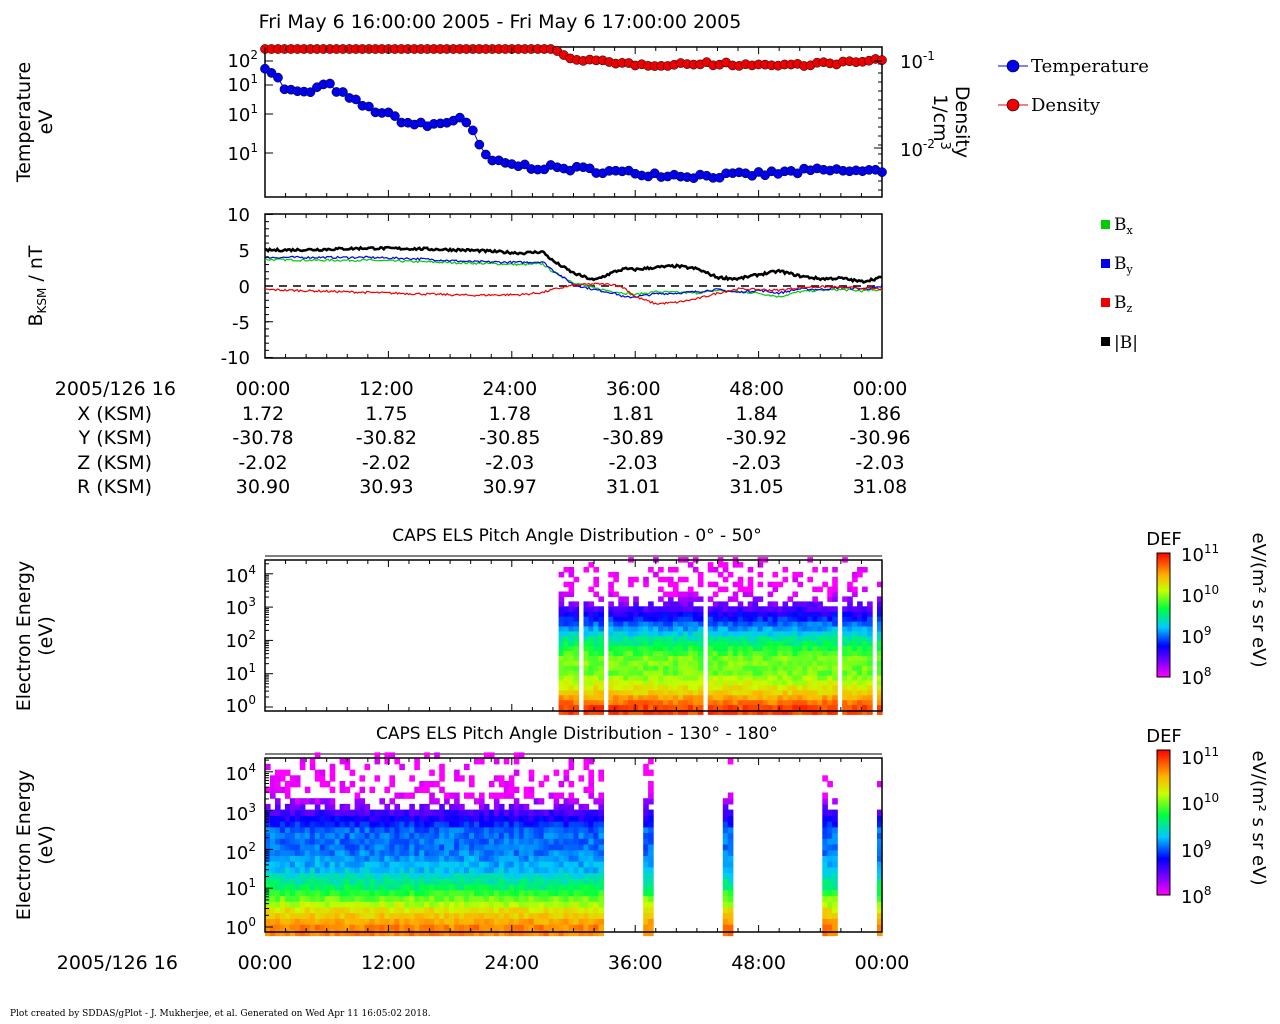 This screenshot has height=1024, width=1280. Describe the element at coordinates (238, 215) in the screenshot. I see `panel2-tick-label: 10` at that location.